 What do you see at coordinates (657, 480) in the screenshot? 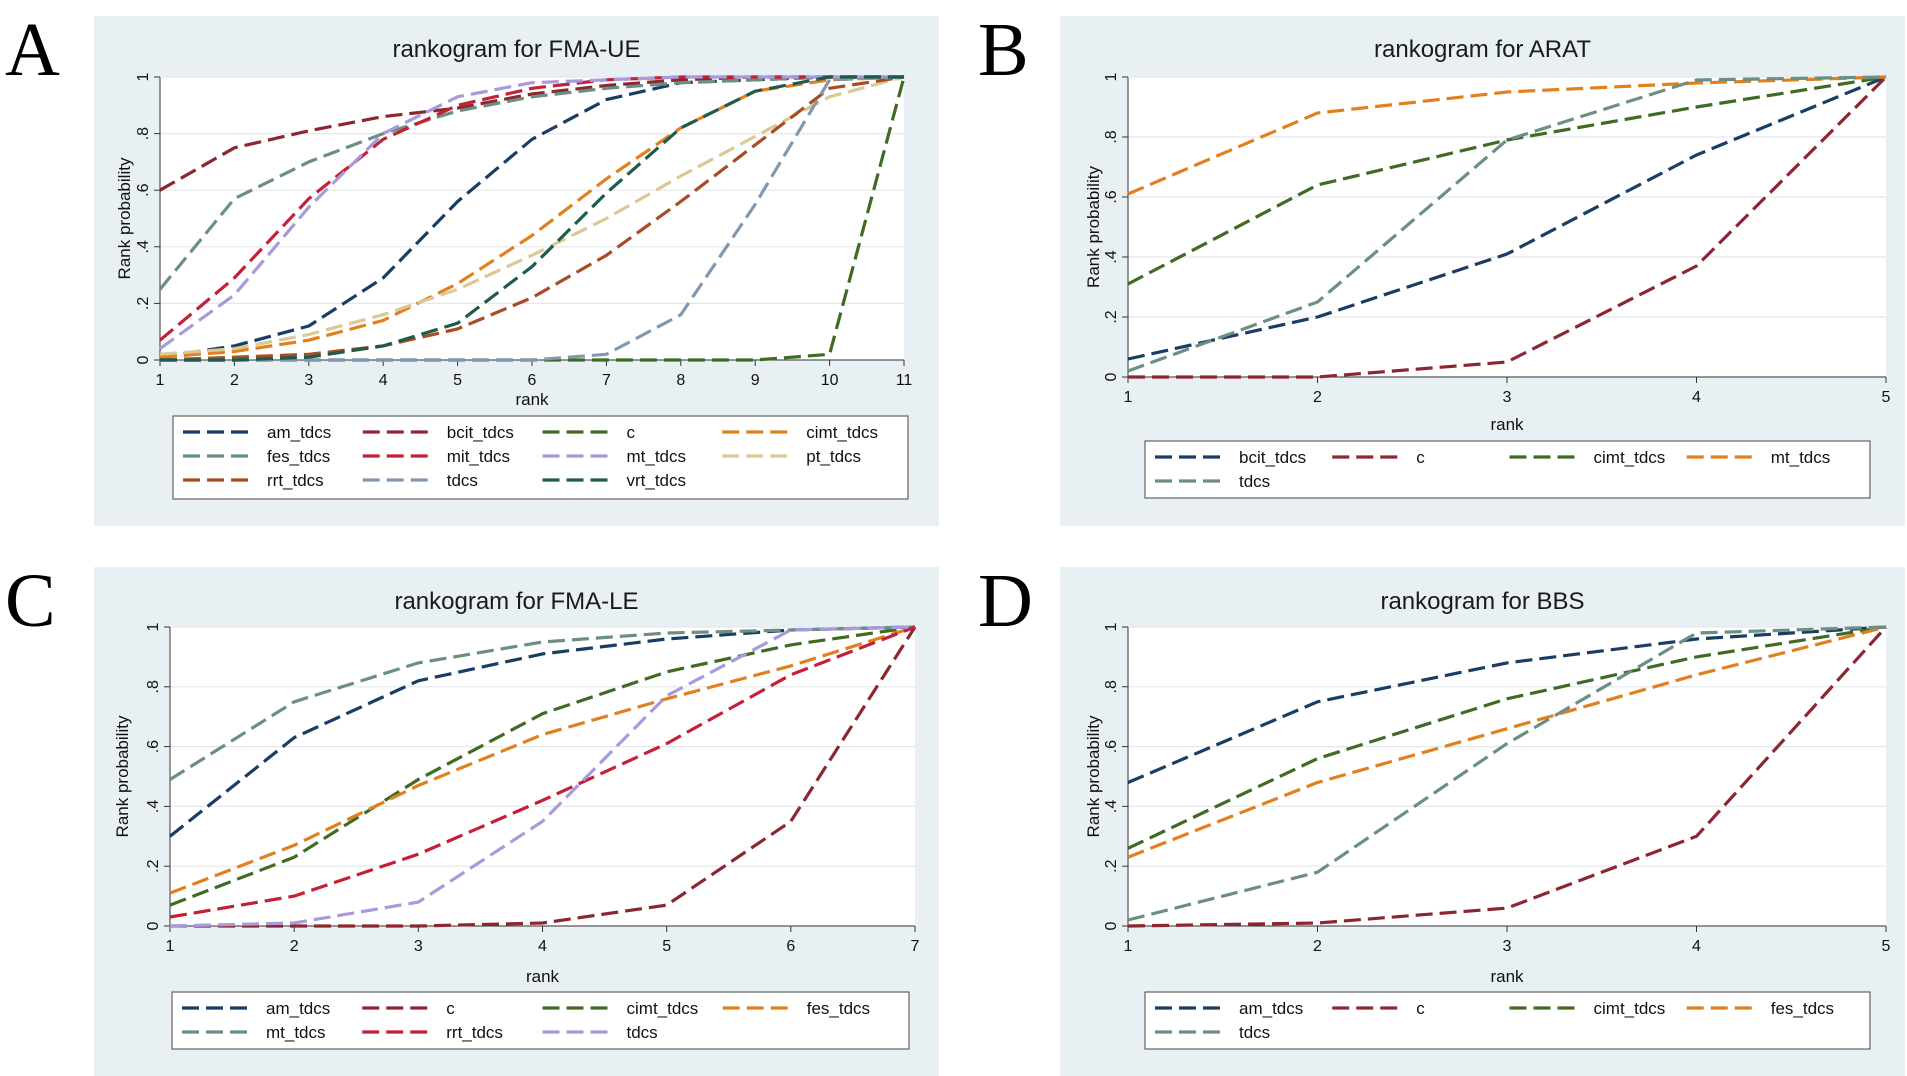
I see `legend-label-vrt_tdcs: vrt_tdcs` at bounding box center [657, 480].